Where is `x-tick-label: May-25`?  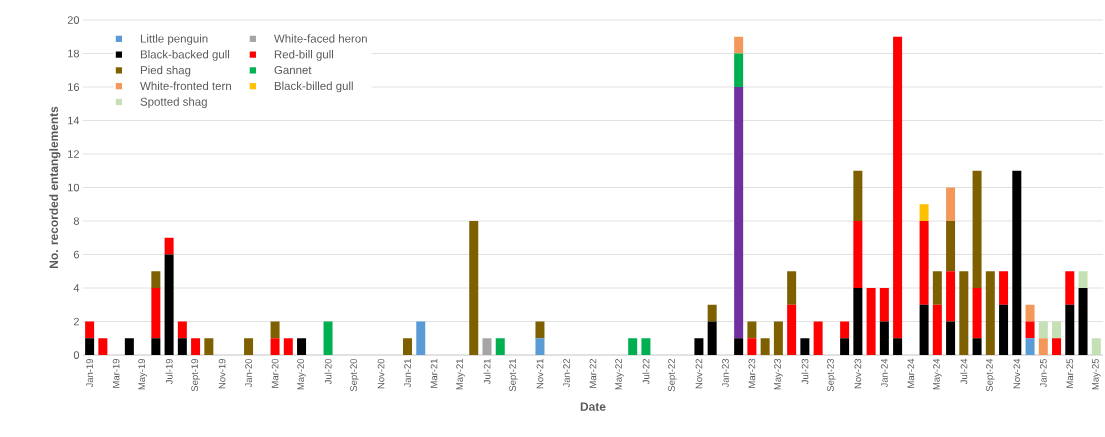 x-tick-label: May-25 is located at coordinates (1096, 374).